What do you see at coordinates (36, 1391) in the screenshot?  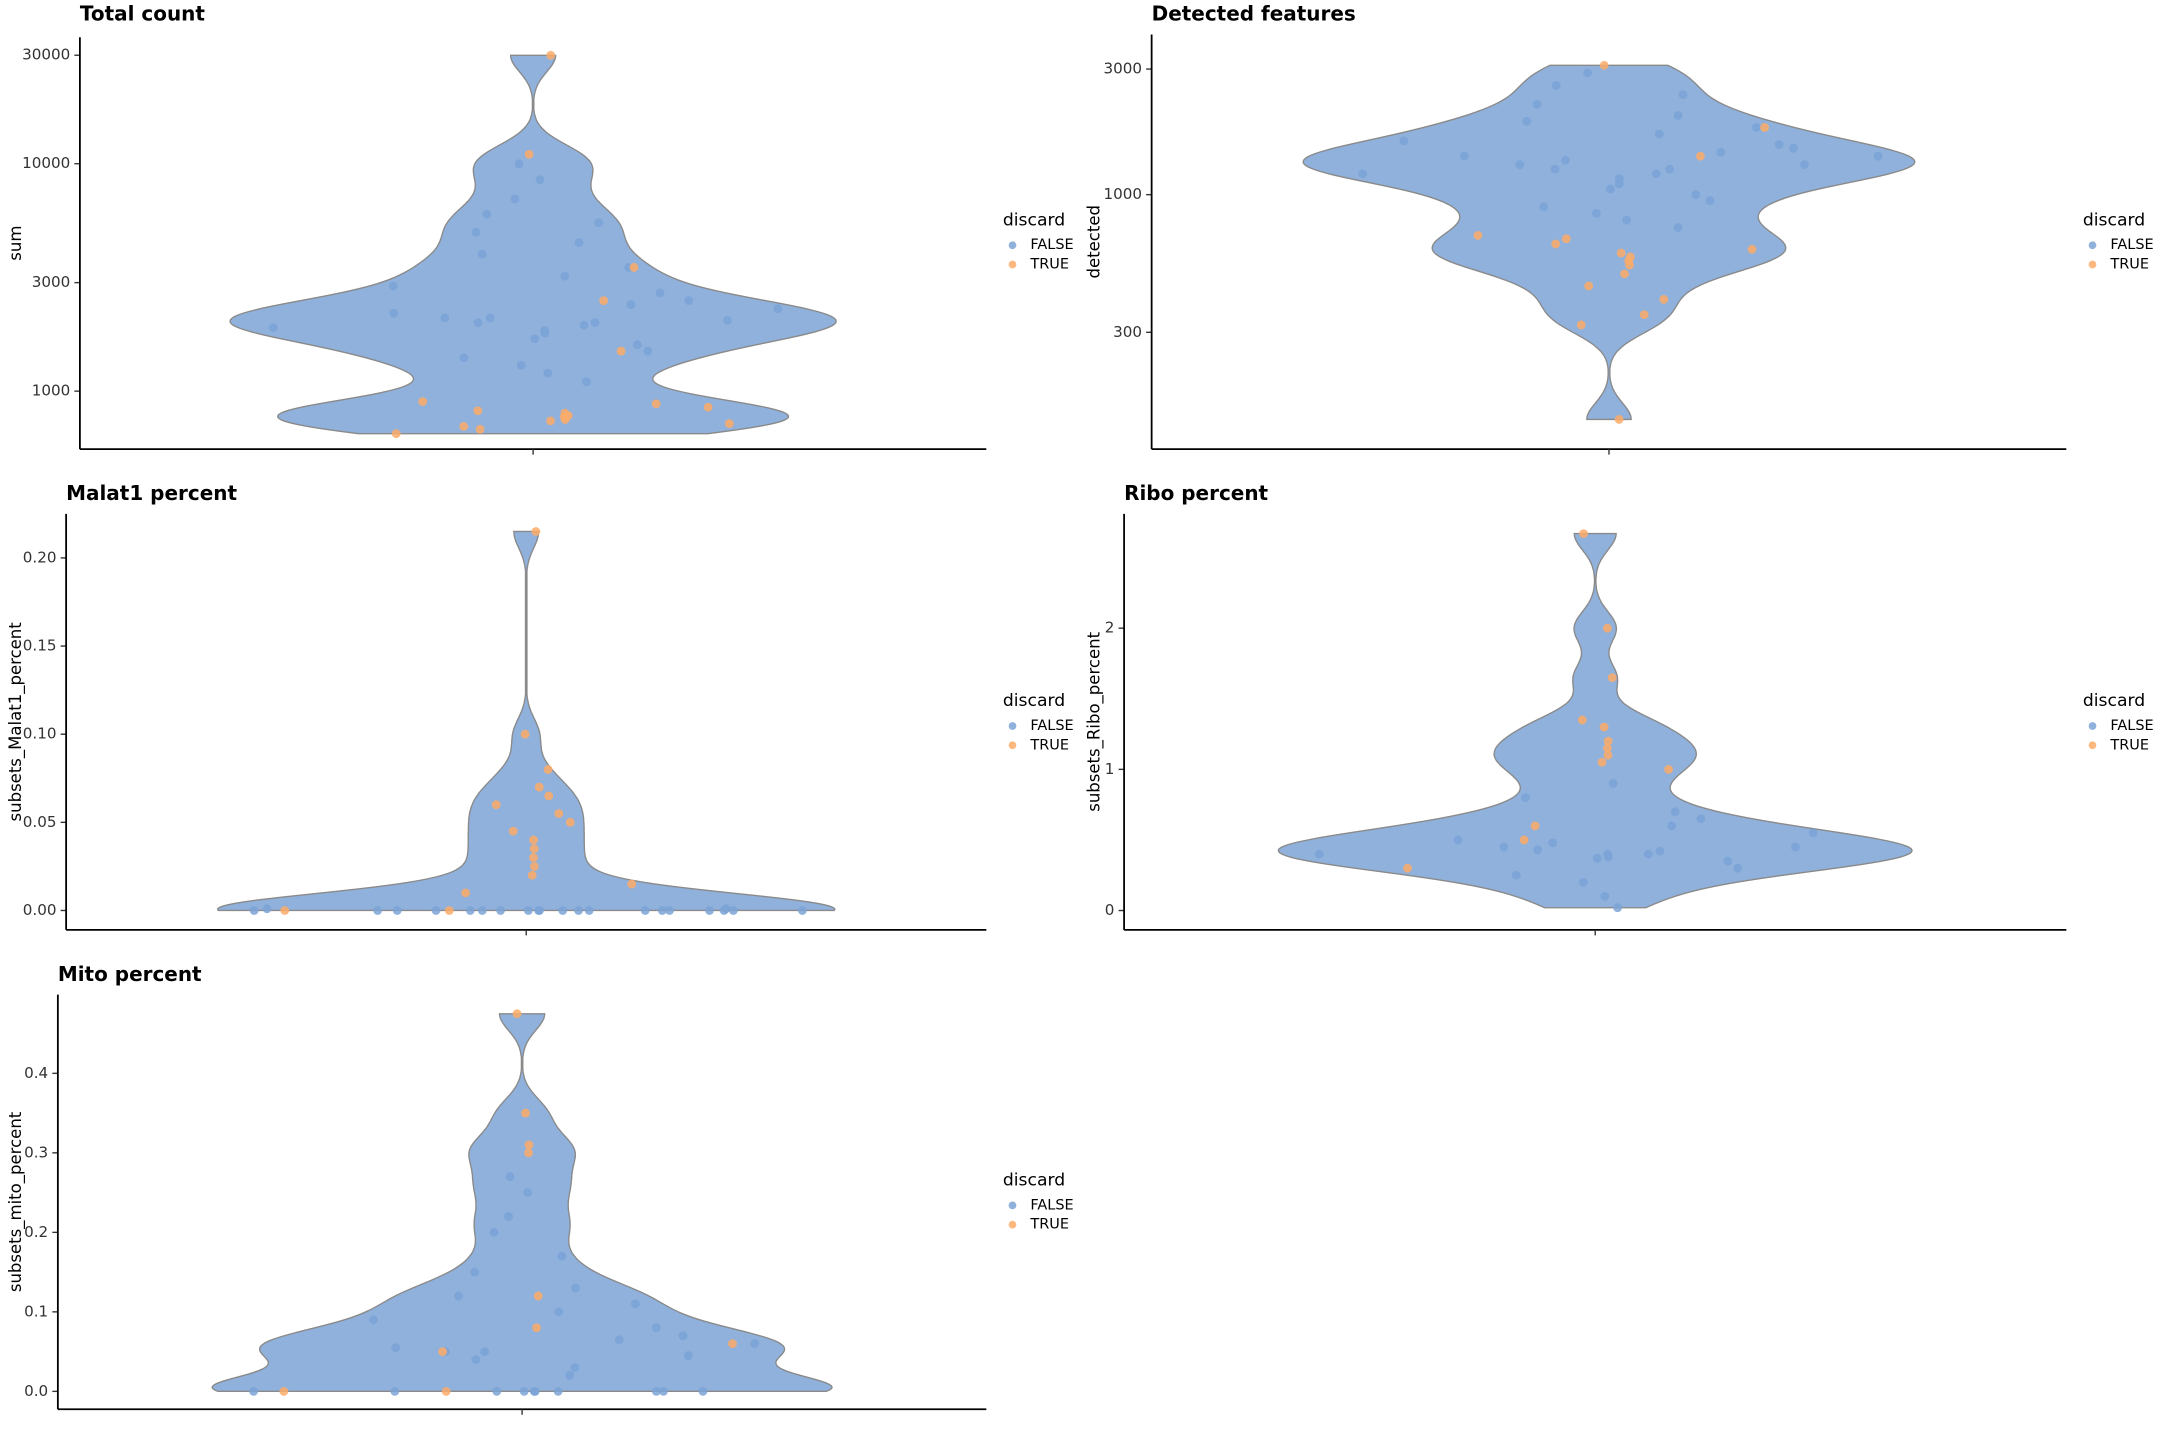 I see `y-tick-label: 0.0` at bounding box center [36, 1391].